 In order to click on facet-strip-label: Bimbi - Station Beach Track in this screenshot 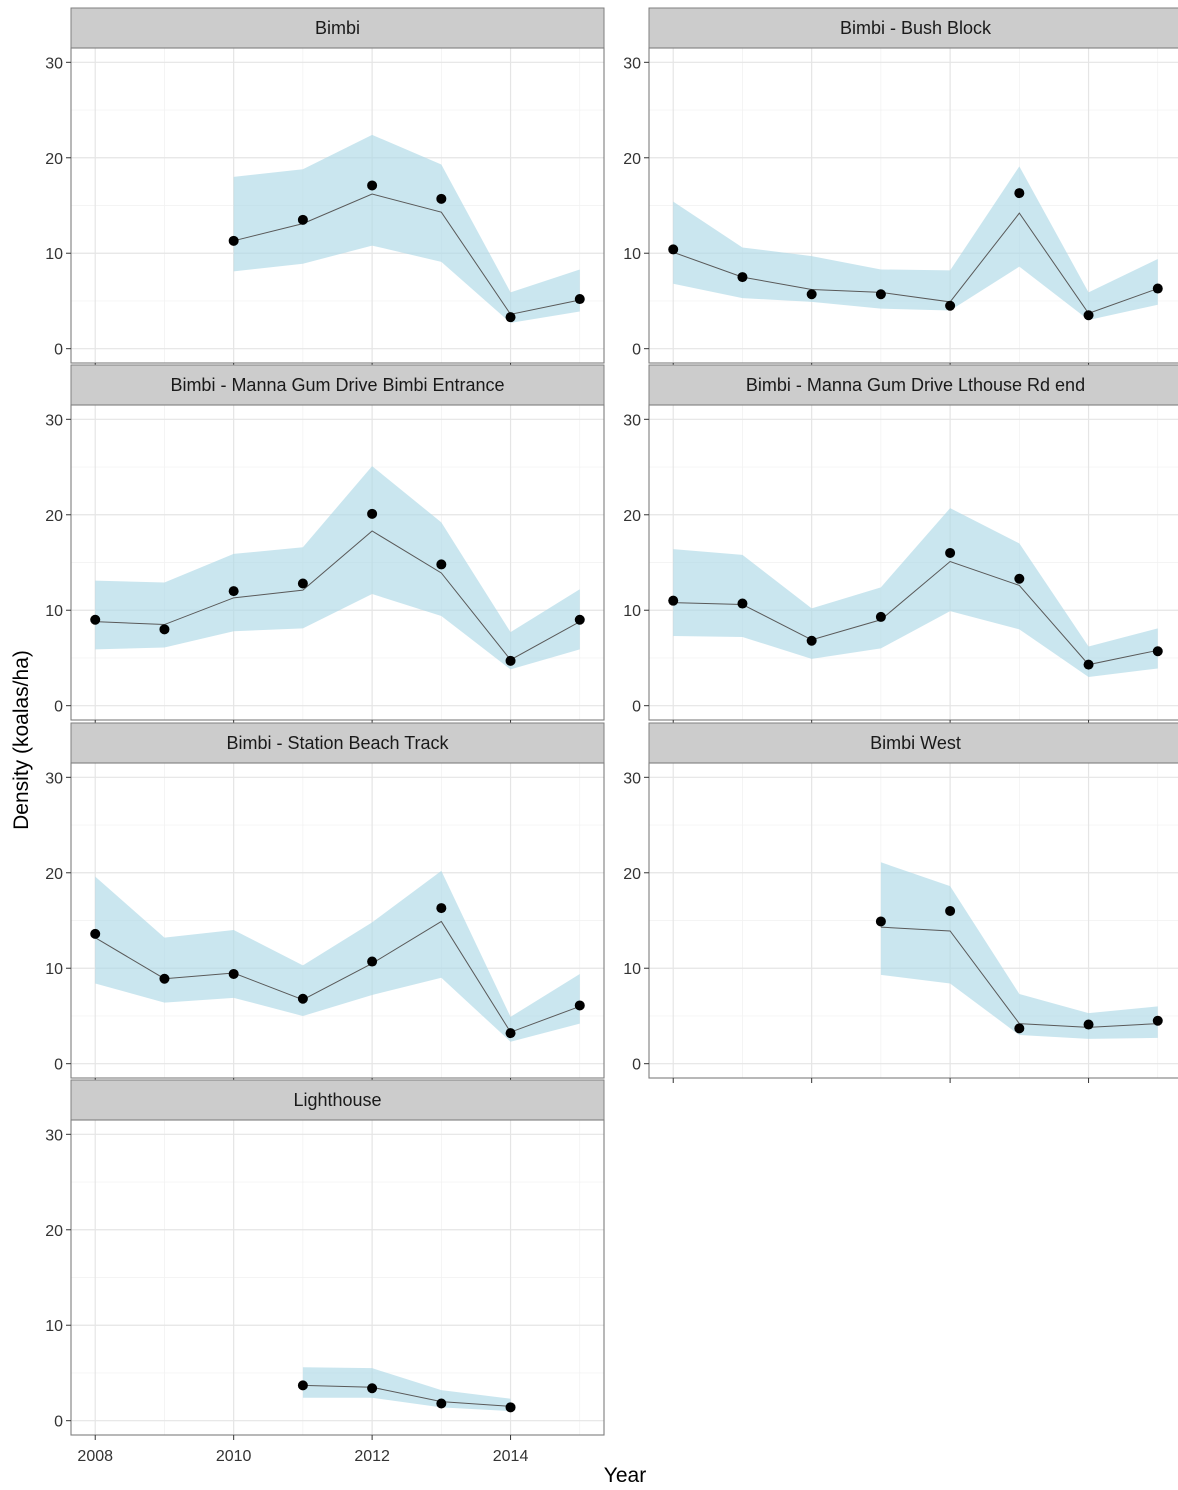, I will do `click(337, 743)`.